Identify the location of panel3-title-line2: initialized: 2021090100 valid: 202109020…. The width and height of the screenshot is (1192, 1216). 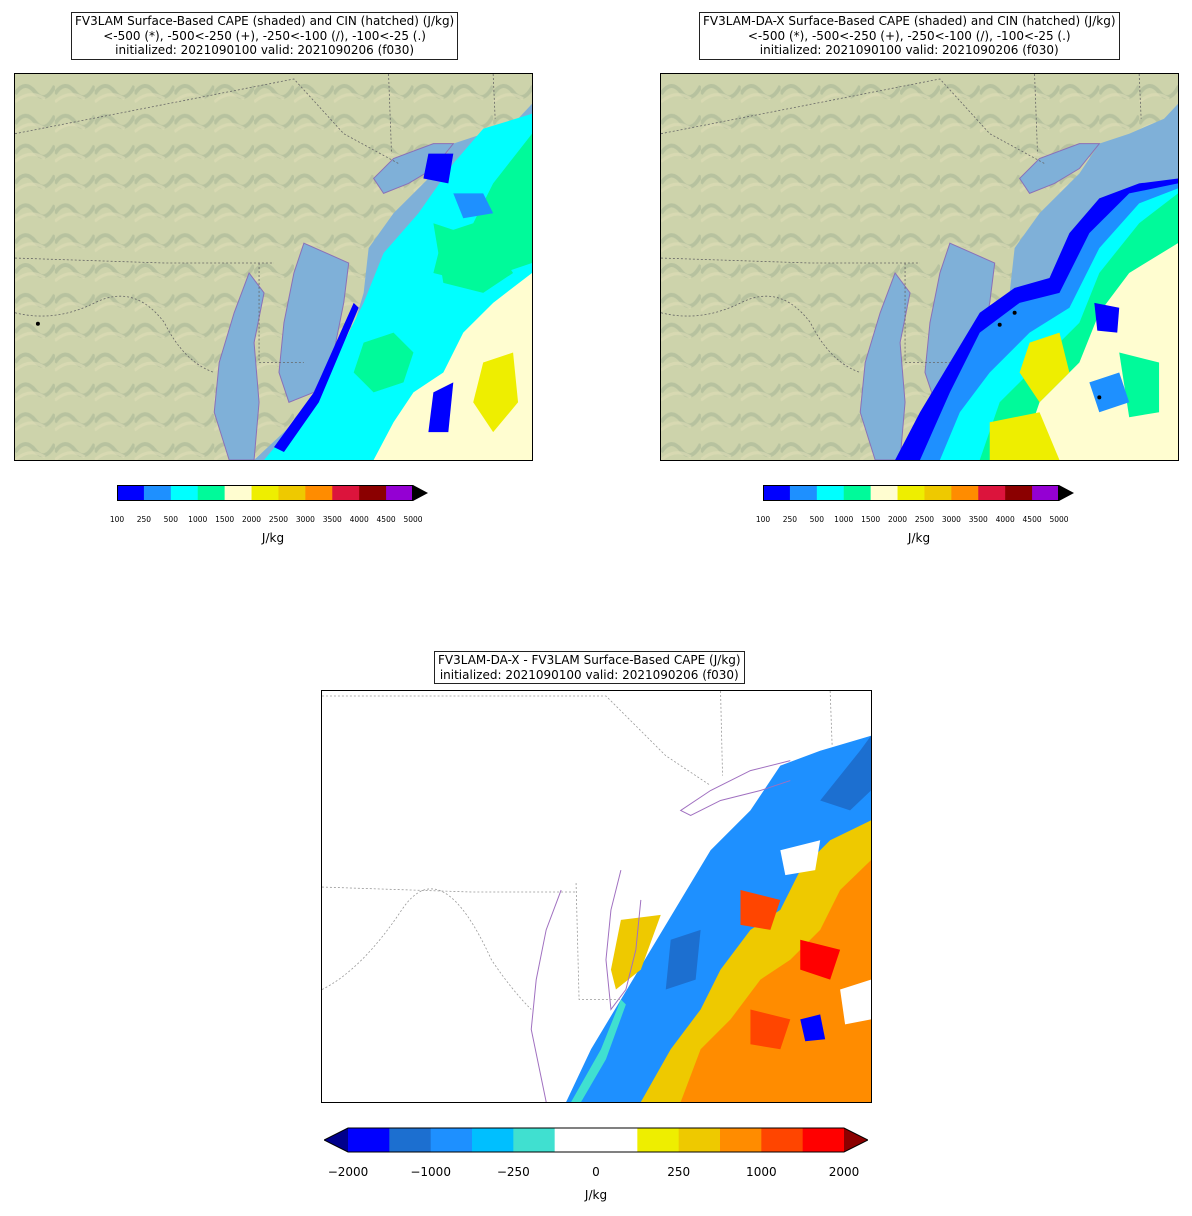
(589, 674).